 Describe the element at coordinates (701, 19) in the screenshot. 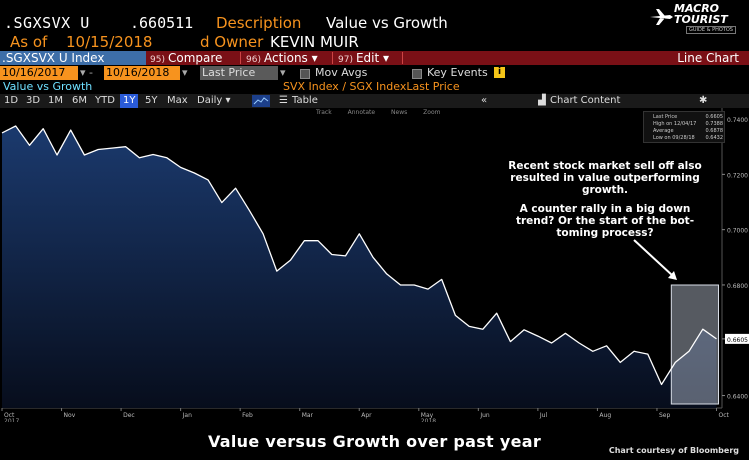

I see `logo-line2: TOURIST` at that location.